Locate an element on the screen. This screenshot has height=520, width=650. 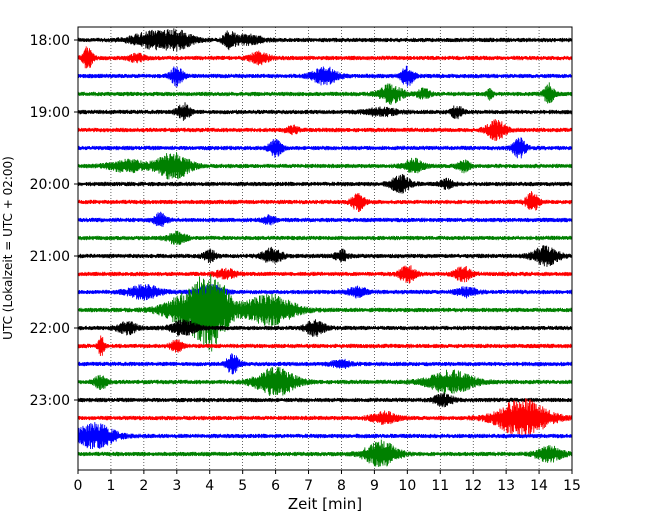
x-tick-label: 5 is located at coordinates (242, 486).